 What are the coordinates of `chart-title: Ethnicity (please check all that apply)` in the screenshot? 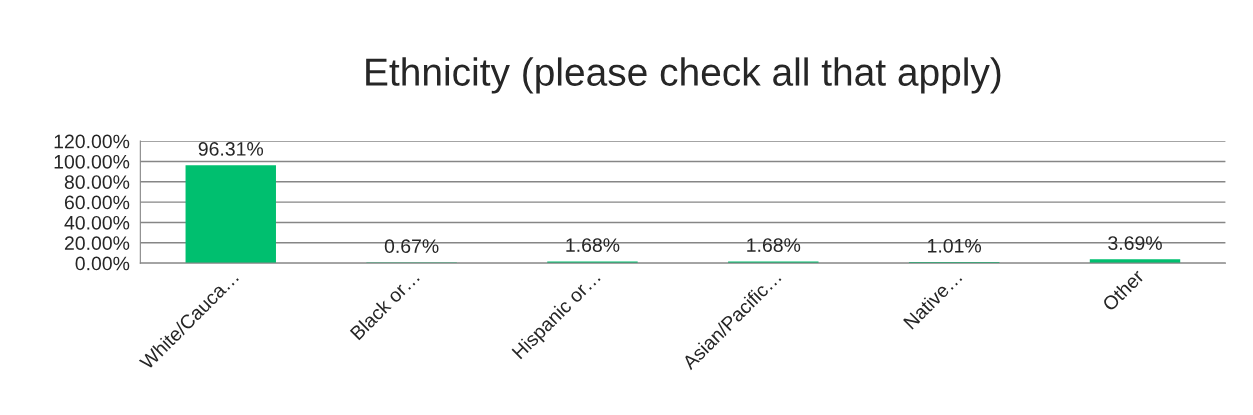 It's located at (683, 75).